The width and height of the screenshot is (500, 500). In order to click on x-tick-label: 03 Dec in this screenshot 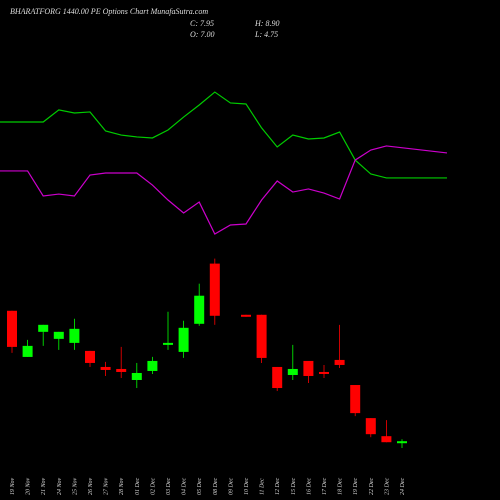, I will do `click(169, 486)`.